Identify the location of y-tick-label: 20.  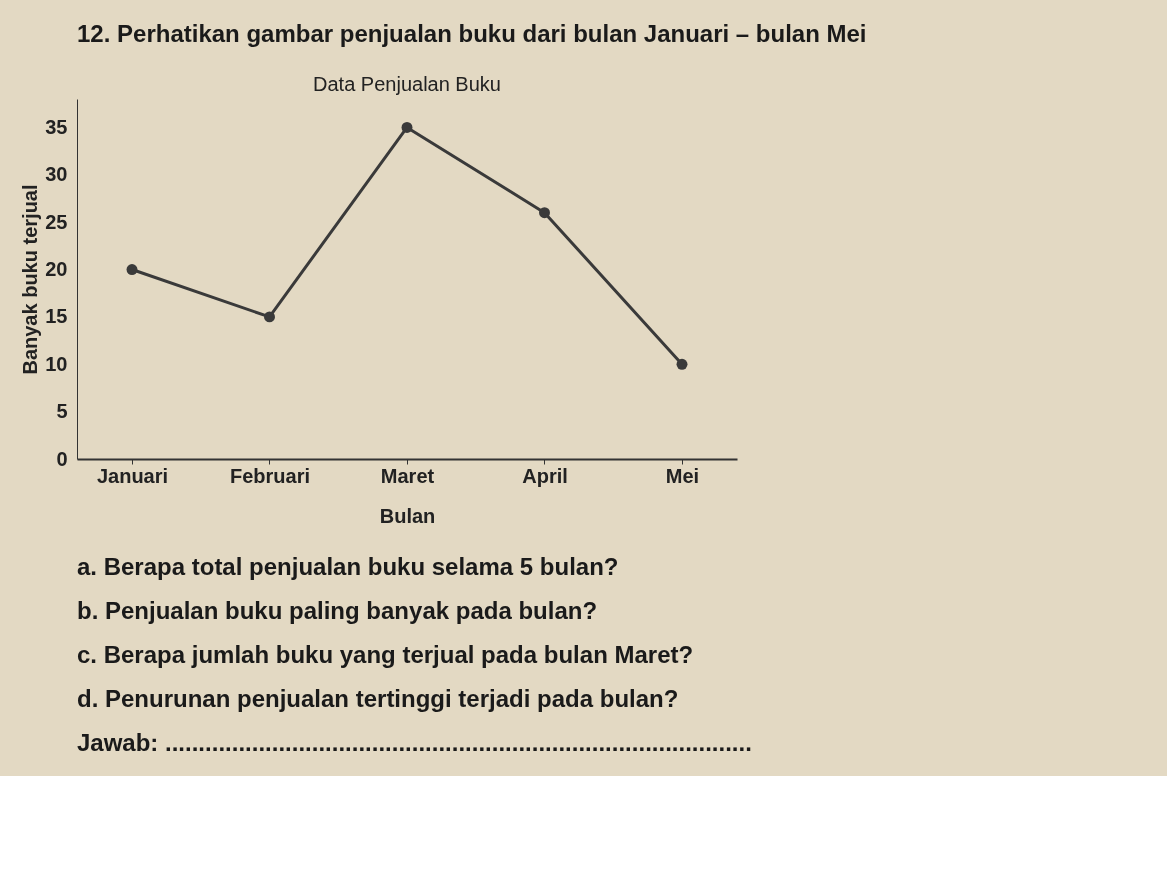
(56, 269).